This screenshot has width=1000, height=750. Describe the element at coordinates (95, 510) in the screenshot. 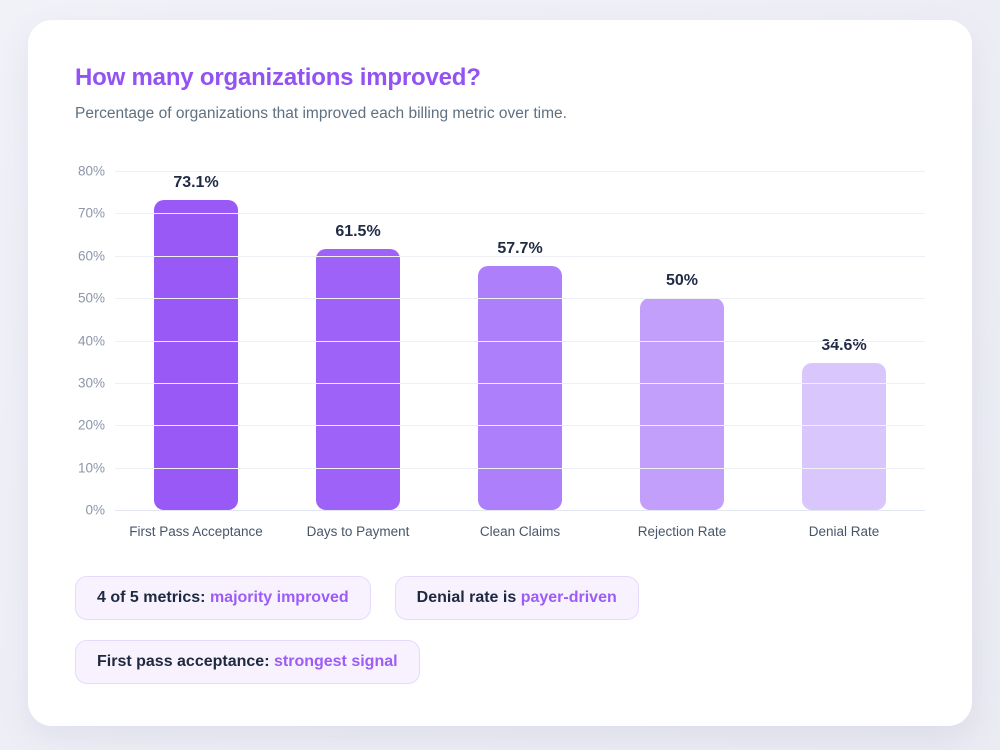

I see `y-axis-tick-label: 0%` at that location.